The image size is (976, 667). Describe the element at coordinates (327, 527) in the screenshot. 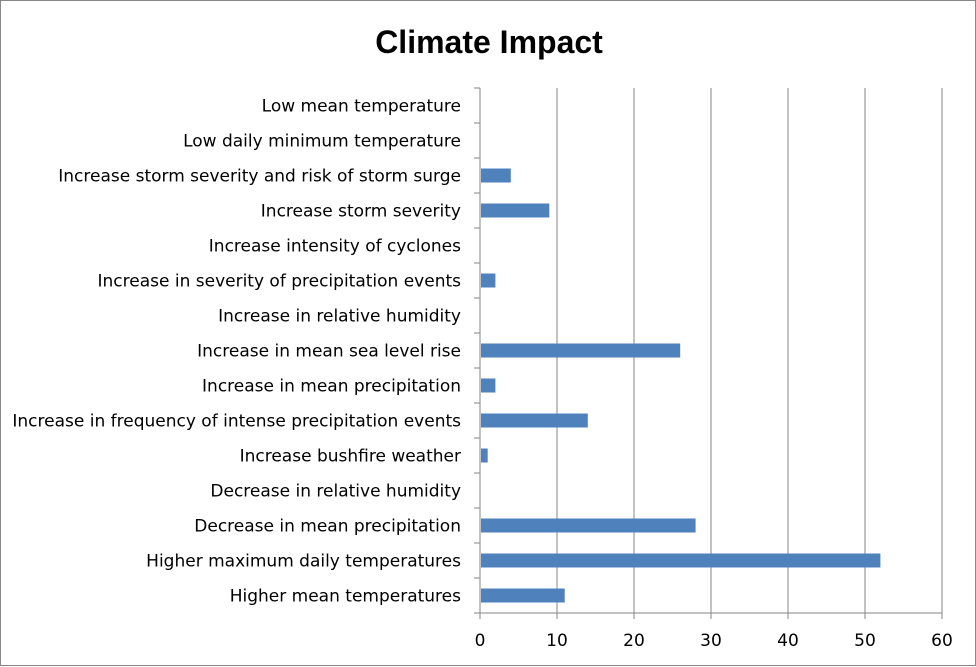

I see `category-label: Decrease in mean precipitation` at that location.